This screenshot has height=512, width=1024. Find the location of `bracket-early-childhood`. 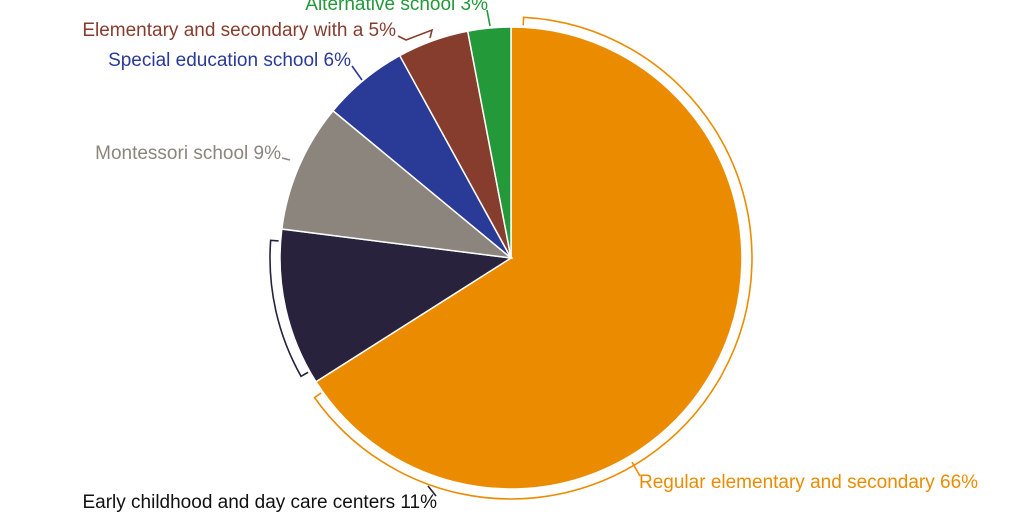

bracket-early-childhood is located at coordinates (289, 308).